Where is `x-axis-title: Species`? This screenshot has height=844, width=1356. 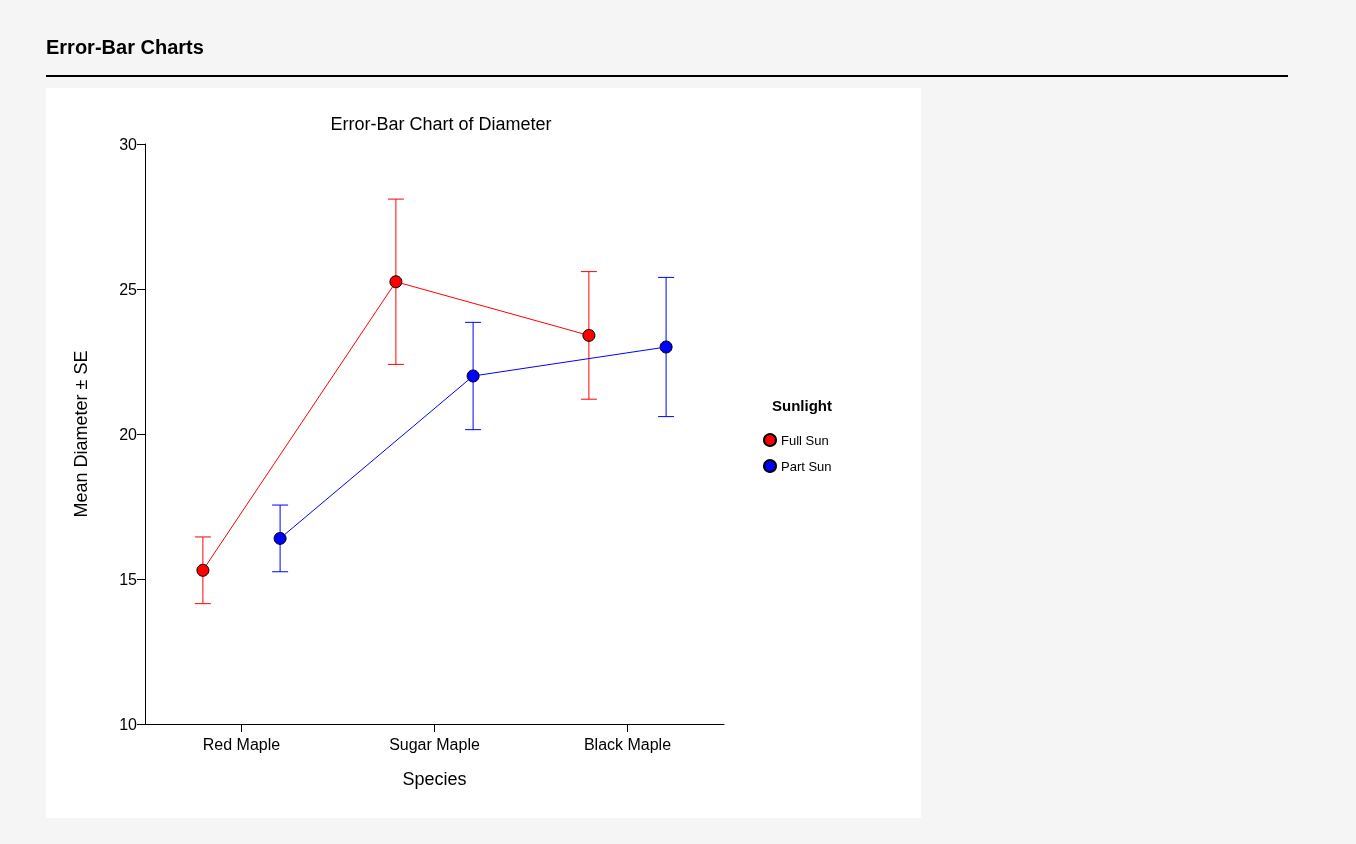 x-axis-title: Species is located at coordinates (434, 779).